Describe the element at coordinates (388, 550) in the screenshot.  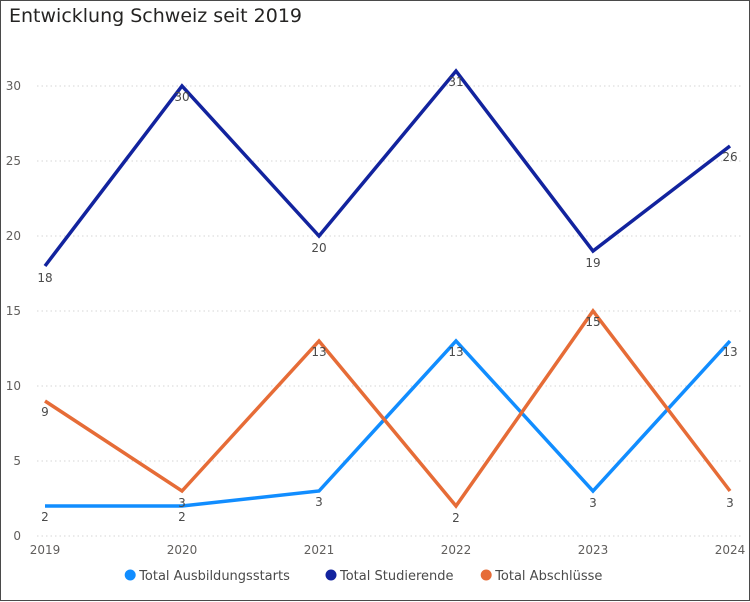
I see `x-axis: 2019 2020 2021 2022 2023 2024` at that location.